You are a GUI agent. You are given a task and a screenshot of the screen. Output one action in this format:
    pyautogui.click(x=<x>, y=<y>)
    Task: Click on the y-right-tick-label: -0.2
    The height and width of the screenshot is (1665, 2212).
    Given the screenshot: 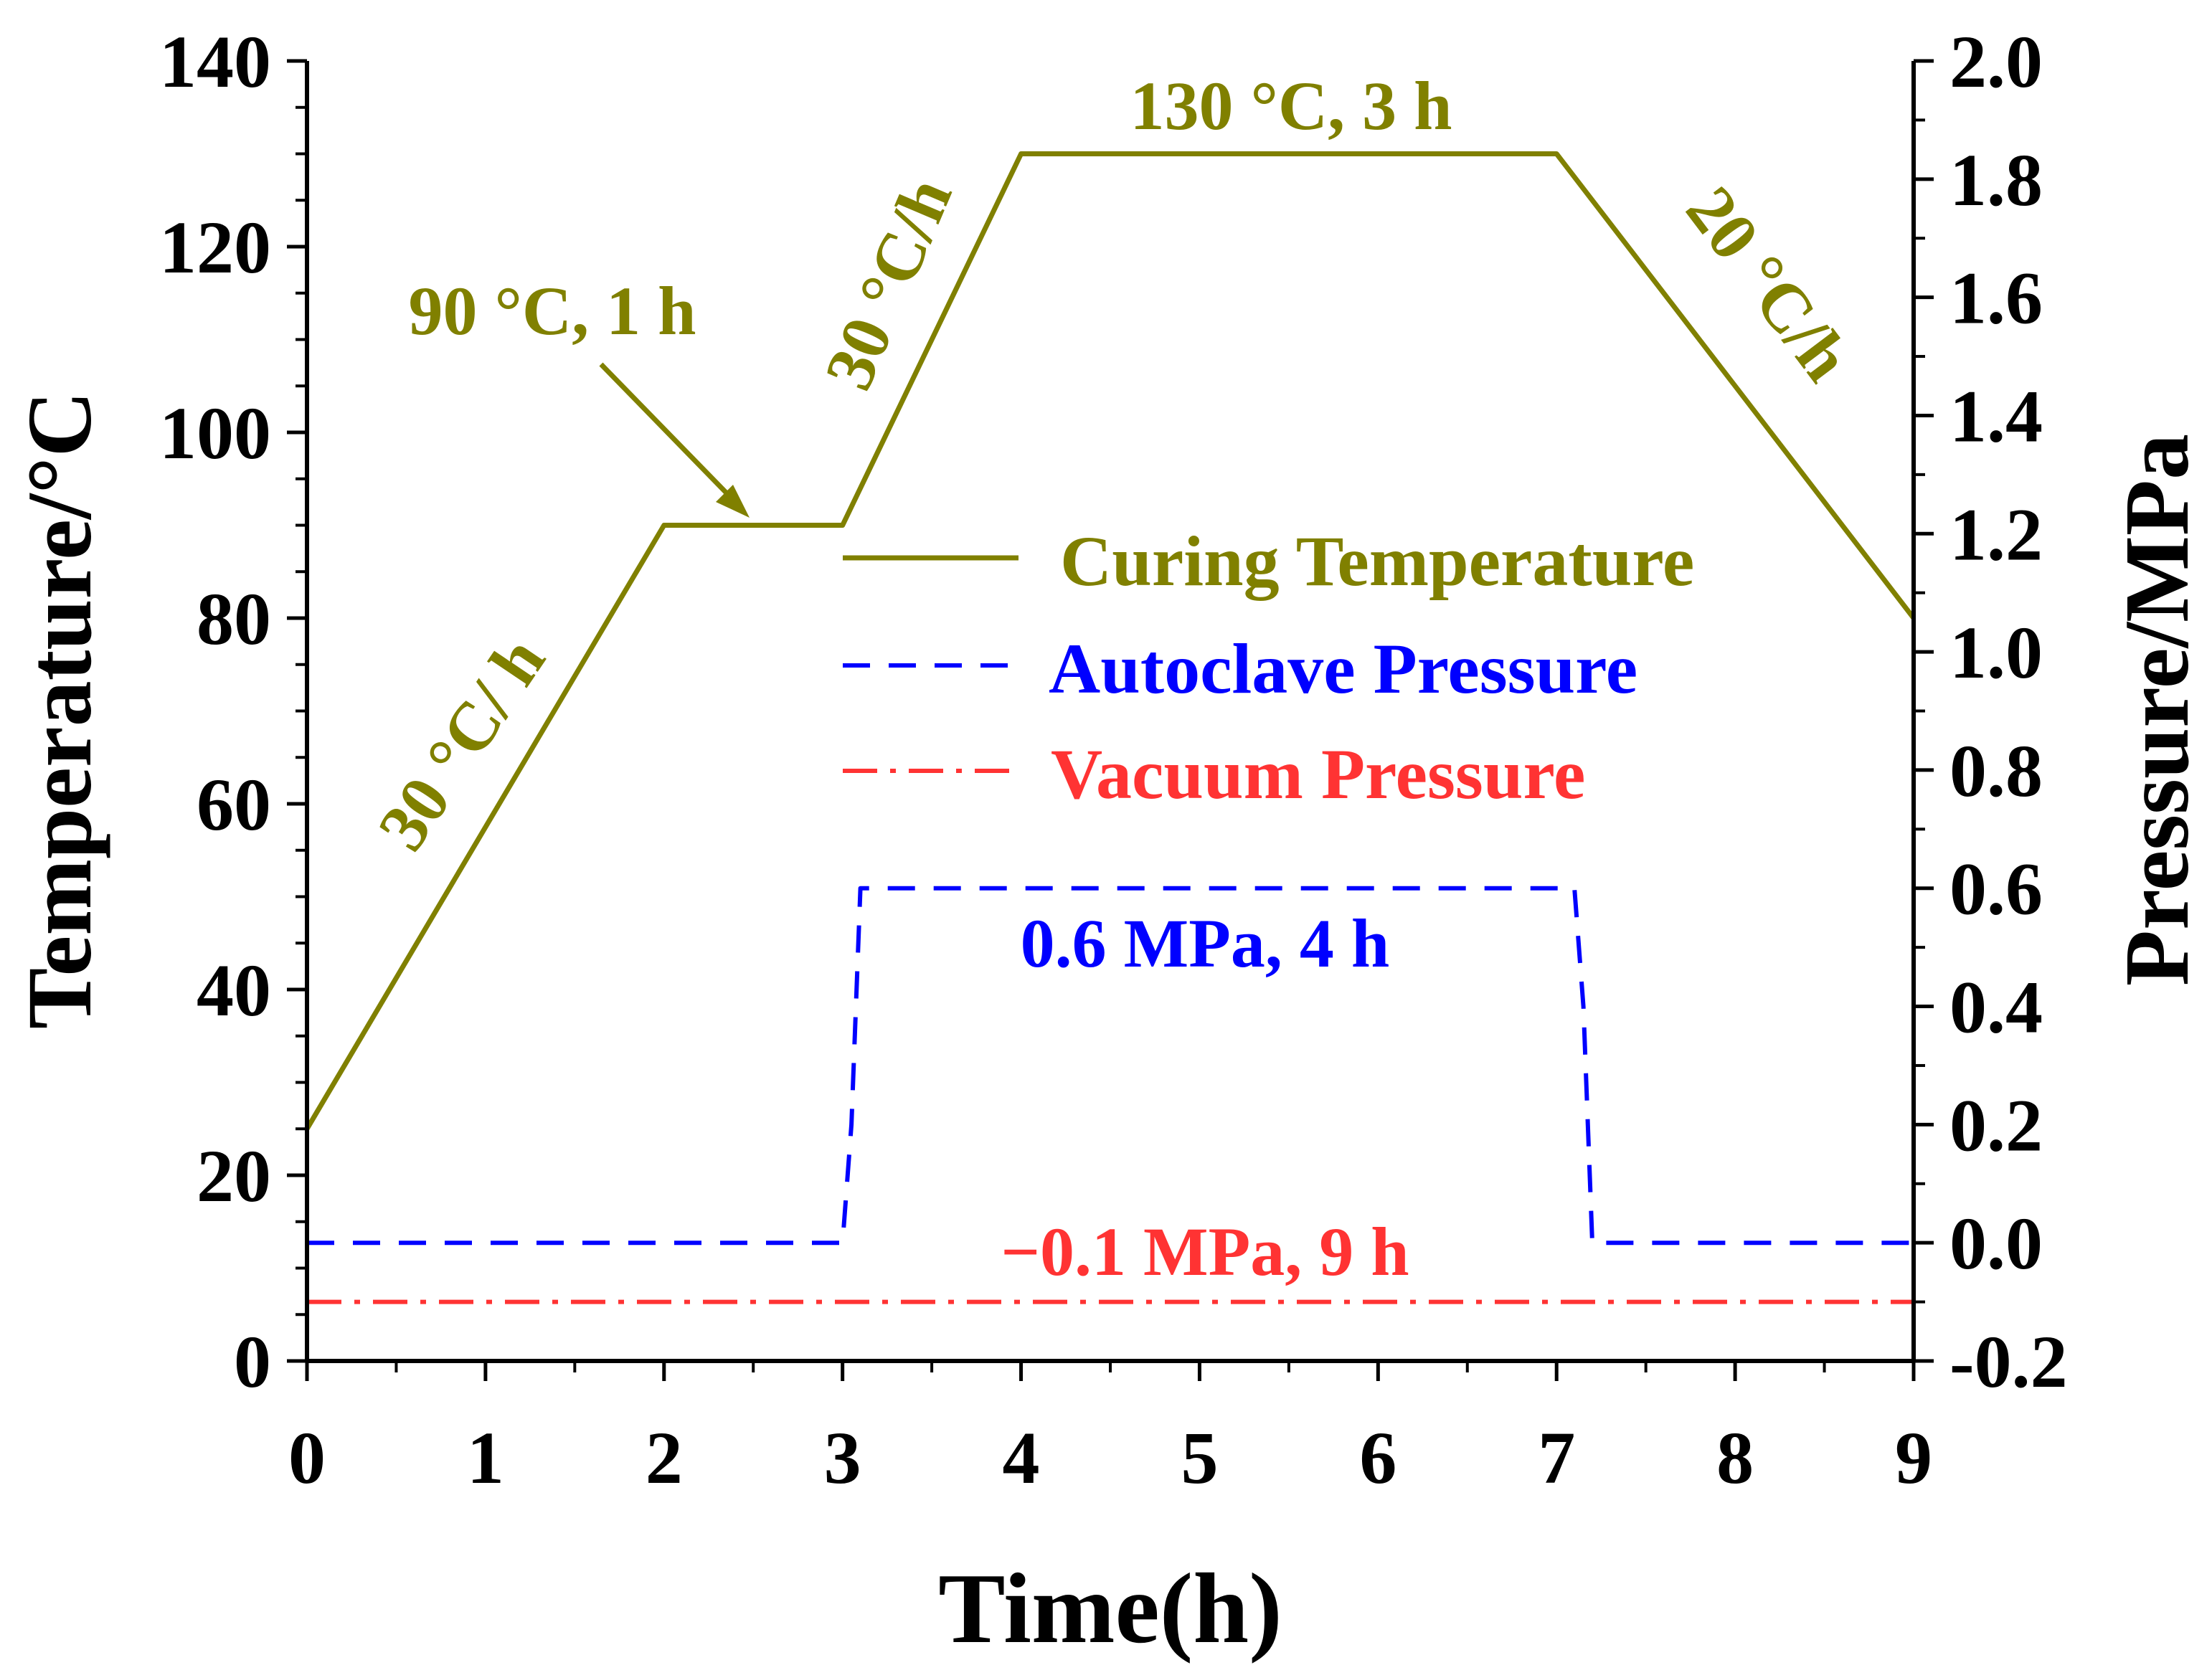 What is the action you would take?
    pyautogui.click(x=2008, y=1362)
    